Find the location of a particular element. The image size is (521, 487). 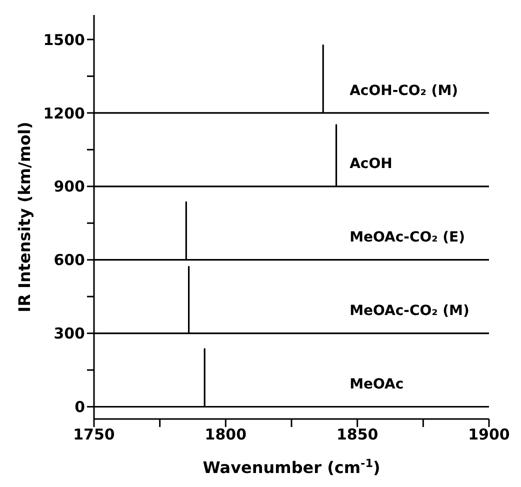

y-tick-label: 300 is located at coordinates (69, 333).